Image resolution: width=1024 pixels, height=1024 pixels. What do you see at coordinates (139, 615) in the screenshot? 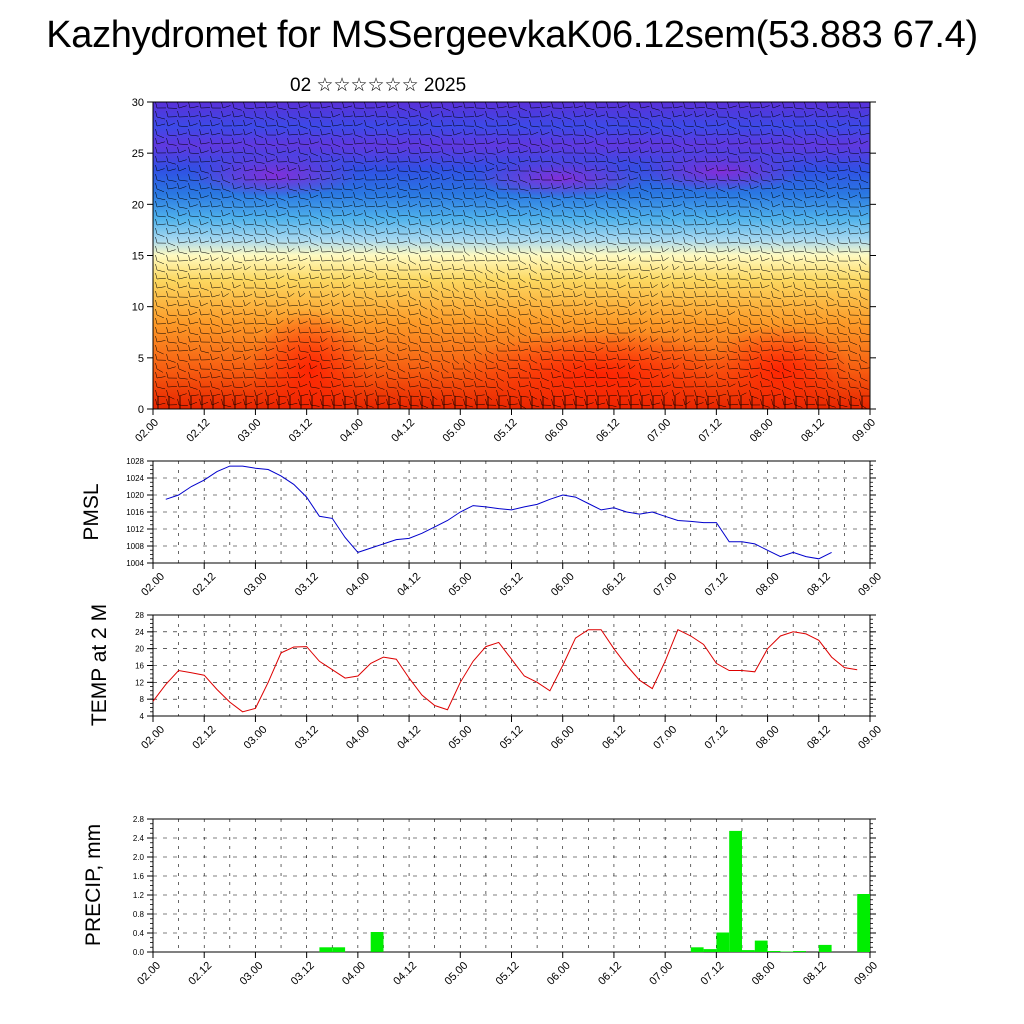
I see `temp-y-tick-label: 28` at bounding box center [139, 615].